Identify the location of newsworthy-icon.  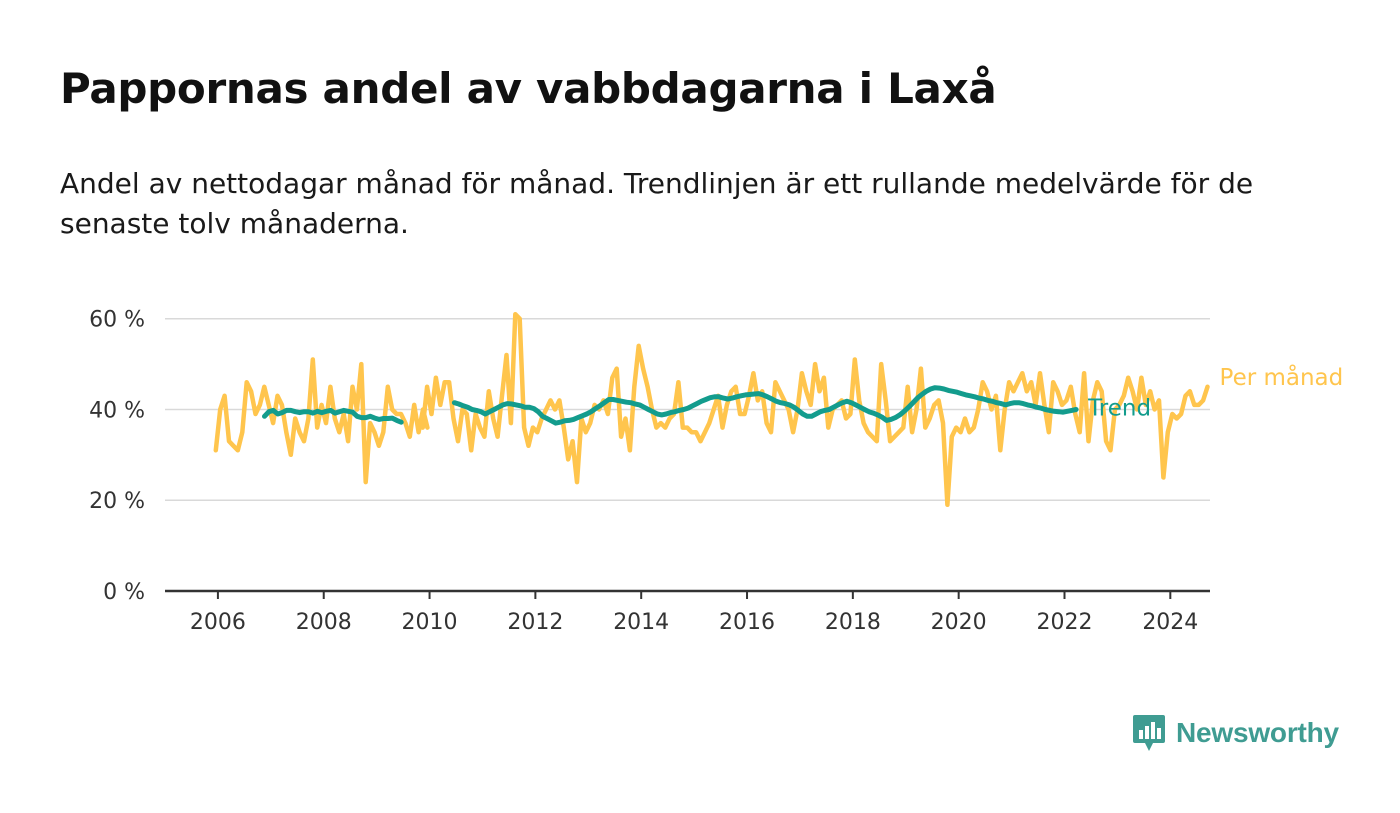
(1149, 733).